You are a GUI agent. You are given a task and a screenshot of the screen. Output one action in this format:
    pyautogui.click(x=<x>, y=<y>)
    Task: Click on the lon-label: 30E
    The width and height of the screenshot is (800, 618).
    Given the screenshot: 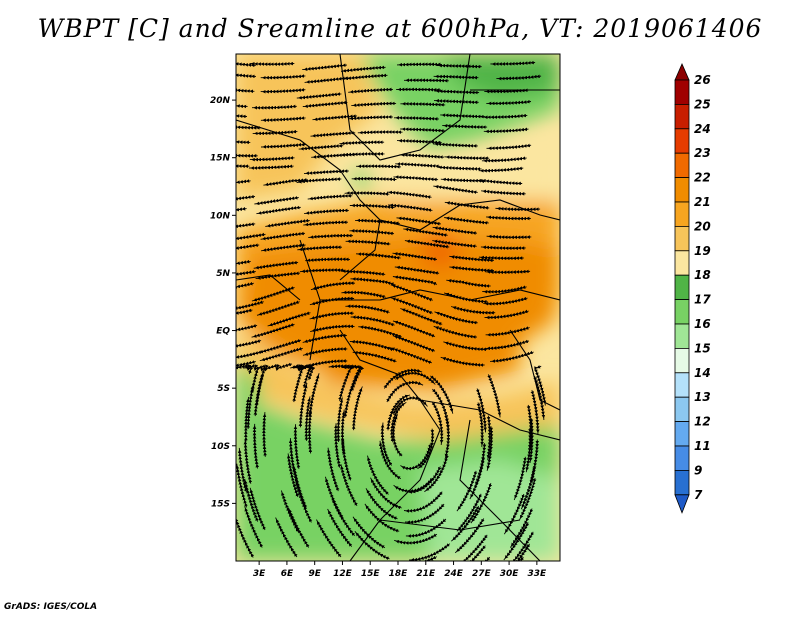 What is the action you would take?
    pyautogui.click(x=510, y=574)
    